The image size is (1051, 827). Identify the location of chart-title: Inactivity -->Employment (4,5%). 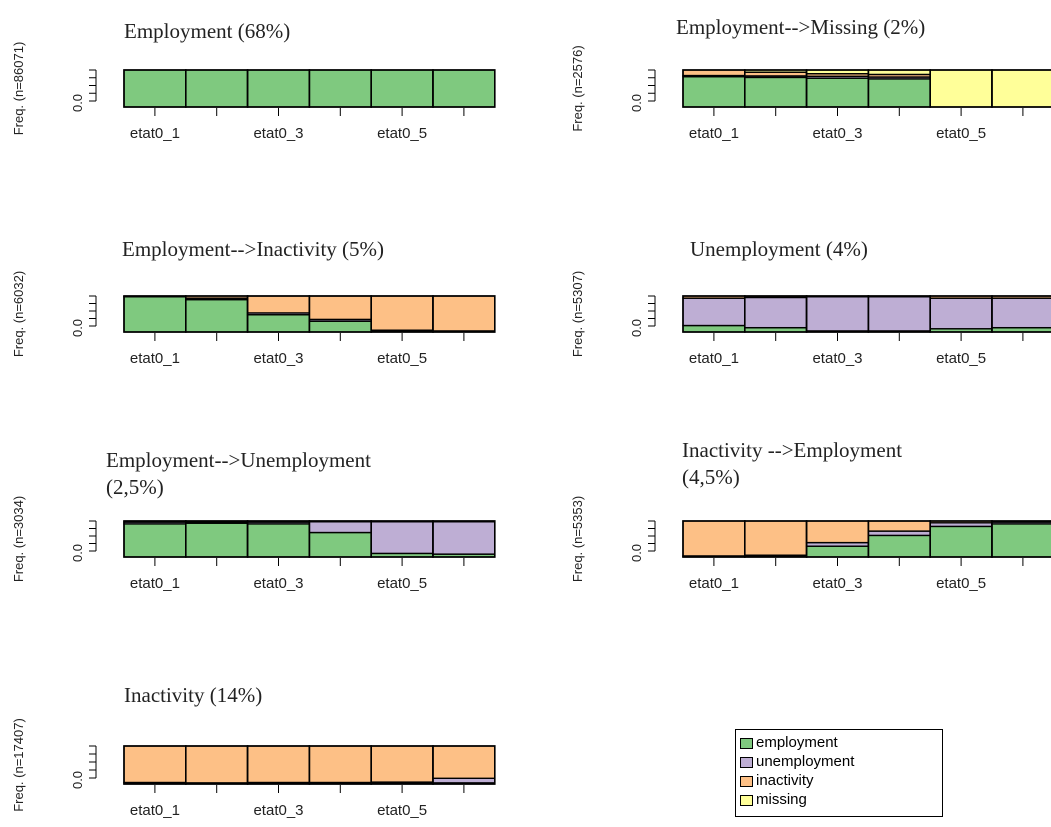
(792, 463).